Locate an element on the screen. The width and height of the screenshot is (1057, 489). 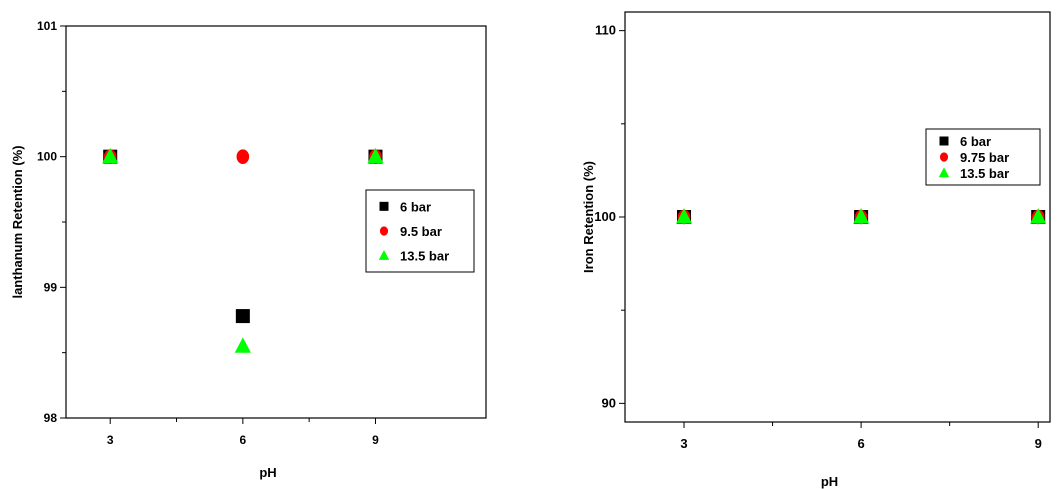
legend-label: 9.5 bar is located at coordinates (421, 231).